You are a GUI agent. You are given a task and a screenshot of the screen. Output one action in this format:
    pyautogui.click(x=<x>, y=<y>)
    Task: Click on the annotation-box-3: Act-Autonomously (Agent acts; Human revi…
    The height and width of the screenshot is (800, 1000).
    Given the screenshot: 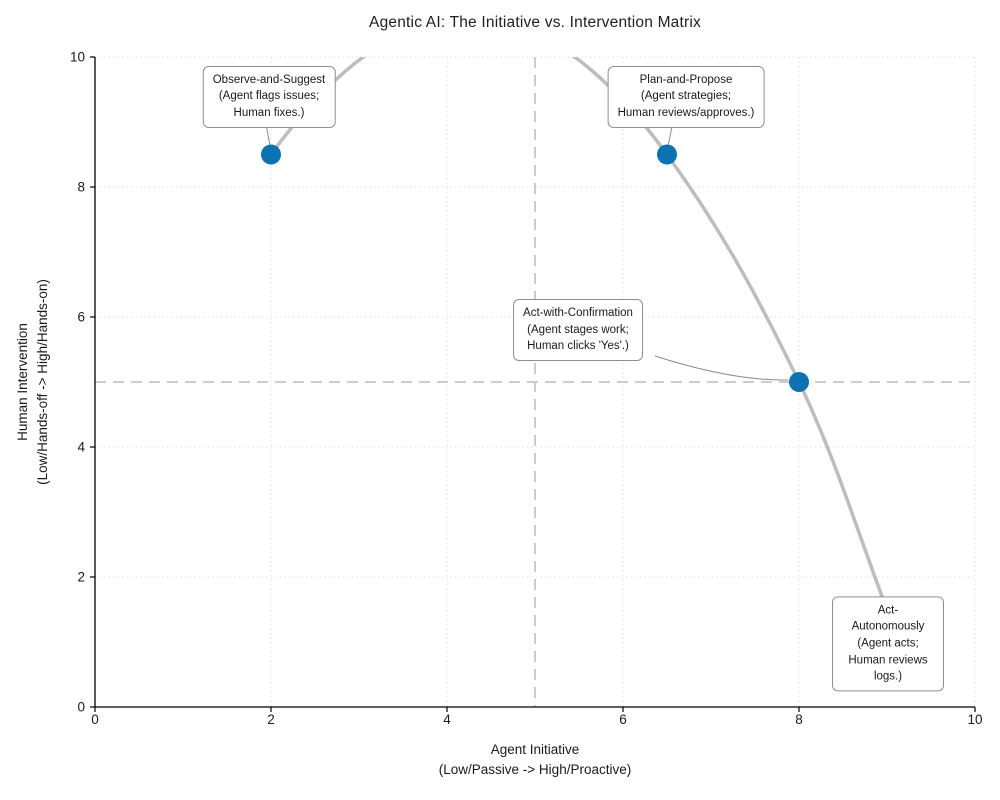 What is the action you would take?
    pyautogui.click(x=888, y=643)
    